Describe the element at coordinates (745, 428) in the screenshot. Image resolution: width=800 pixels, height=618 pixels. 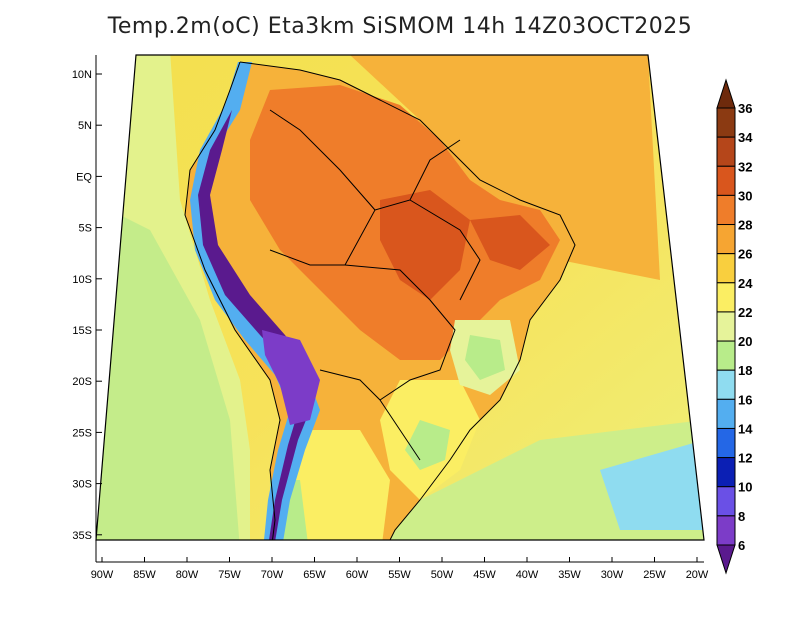
I see `colorbar-label: 14` at that location.